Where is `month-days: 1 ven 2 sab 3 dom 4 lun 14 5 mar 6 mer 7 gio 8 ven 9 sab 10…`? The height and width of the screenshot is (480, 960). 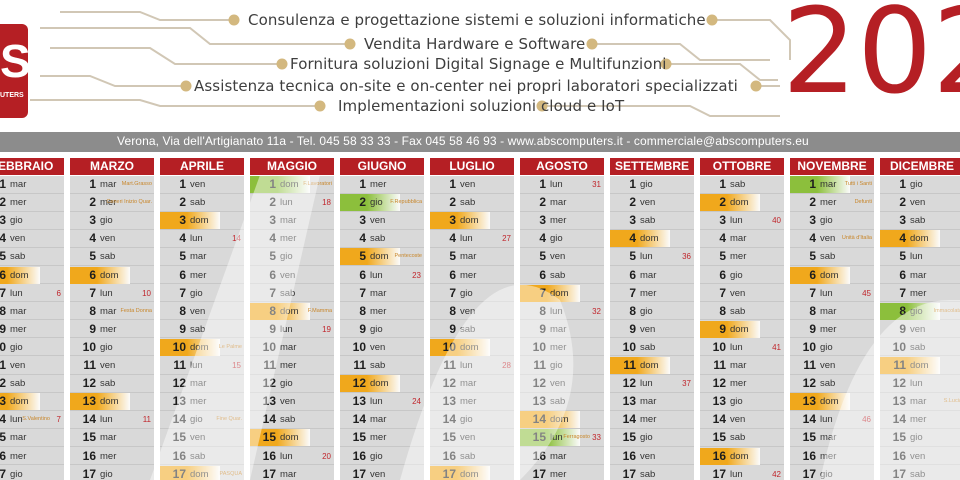
month-days: 1 ven 2 sab 3 dom 4 lun 14 5 mar 6 mer 7 gio 8 ven 9 sab 10… is located at coordinates (202, 328).